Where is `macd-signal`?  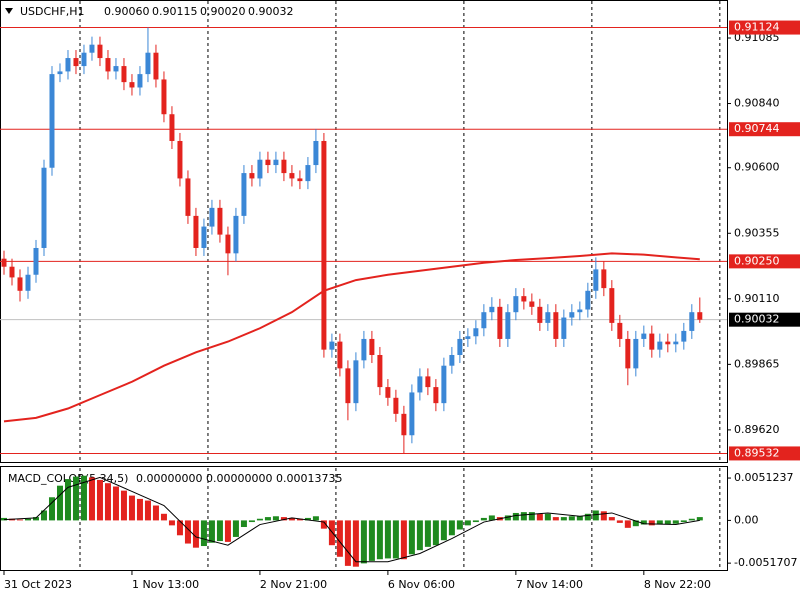 macd-signal is located at coordinates (351, 519).